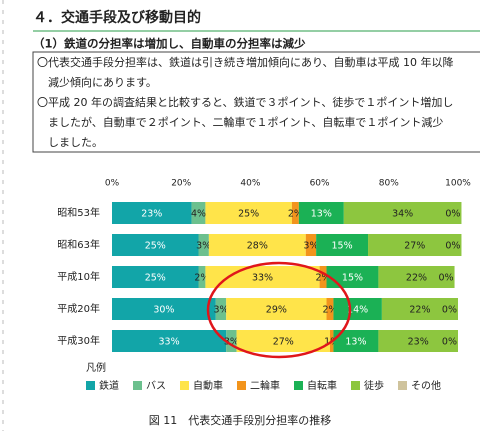  I want to click on summary-line: 減少傾向にあります。, so click(97, 82).